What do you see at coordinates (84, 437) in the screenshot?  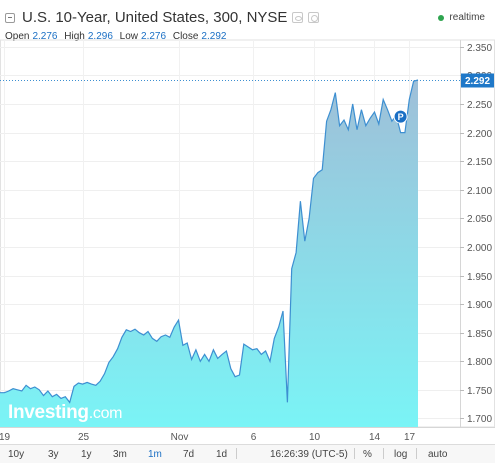 I see `x-tick-label: 25` at bounding box center [84, 437].